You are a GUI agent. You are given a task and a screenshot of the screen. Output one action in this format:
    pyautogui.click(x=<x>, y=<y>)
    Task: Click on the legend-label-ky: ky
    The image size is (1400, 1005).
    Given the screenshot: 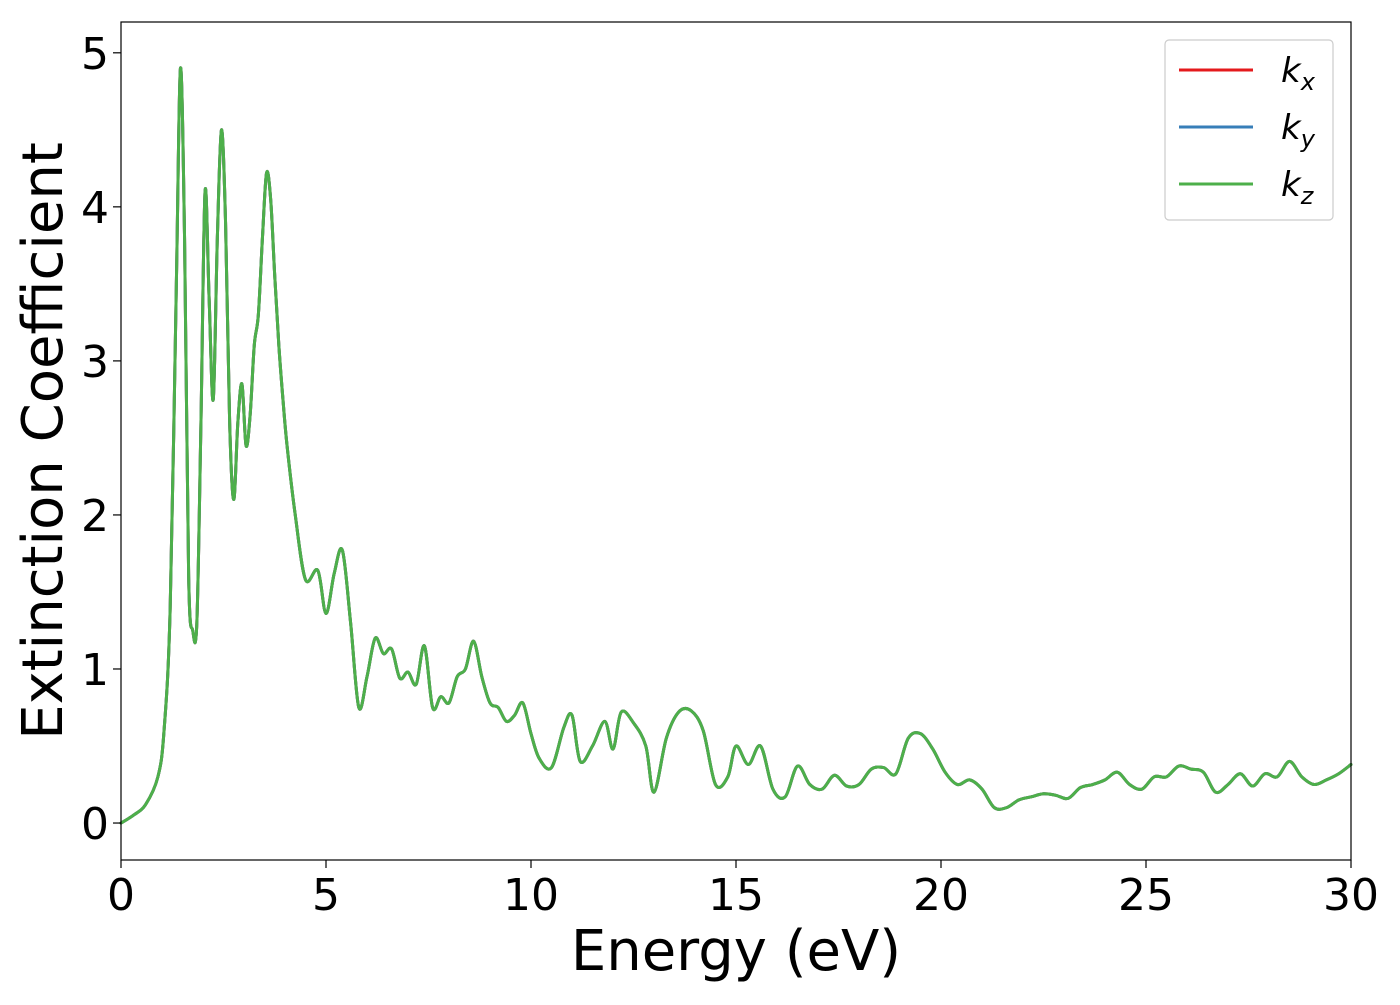 What is the action you would take?
    pyautogui.click(x=1298, y=130)
    